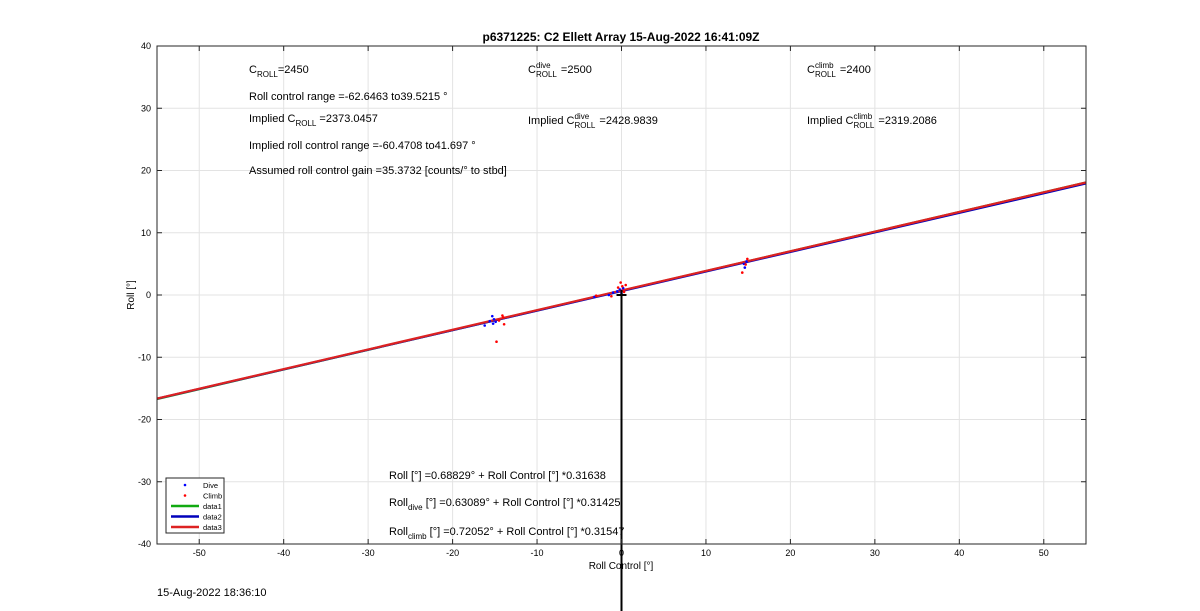  What do you see at coordinates (146, 46) in the screenshot?
I see `y-tick-label: 40` at bounding box center [146, 46].